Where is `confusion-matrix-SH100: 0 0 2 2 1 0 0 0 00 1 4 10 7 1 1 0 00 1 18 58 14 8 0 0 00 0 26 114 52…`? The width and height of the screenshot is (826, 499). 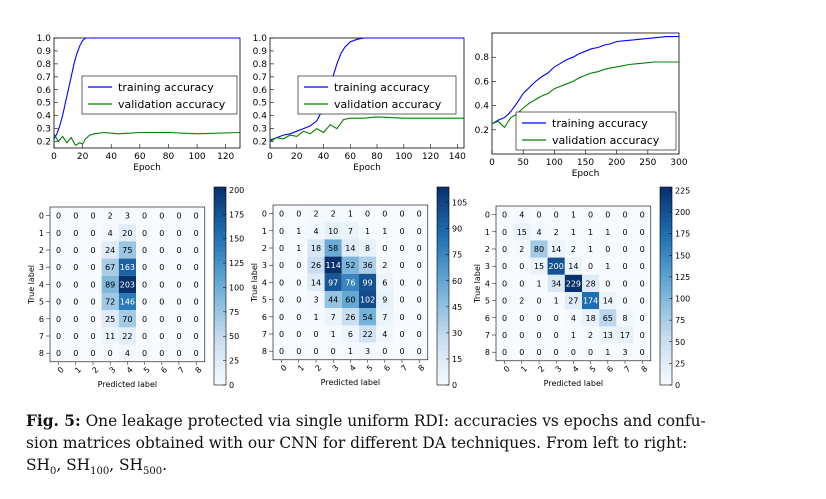
confusion-matrix-SH100: 0 0 2 2 1 0 0 0 00 1 4 10 7 1 1 0 00 1 18 58 14 8 0 0 00 0 26 114 52… is located at coordinates (358, 288).